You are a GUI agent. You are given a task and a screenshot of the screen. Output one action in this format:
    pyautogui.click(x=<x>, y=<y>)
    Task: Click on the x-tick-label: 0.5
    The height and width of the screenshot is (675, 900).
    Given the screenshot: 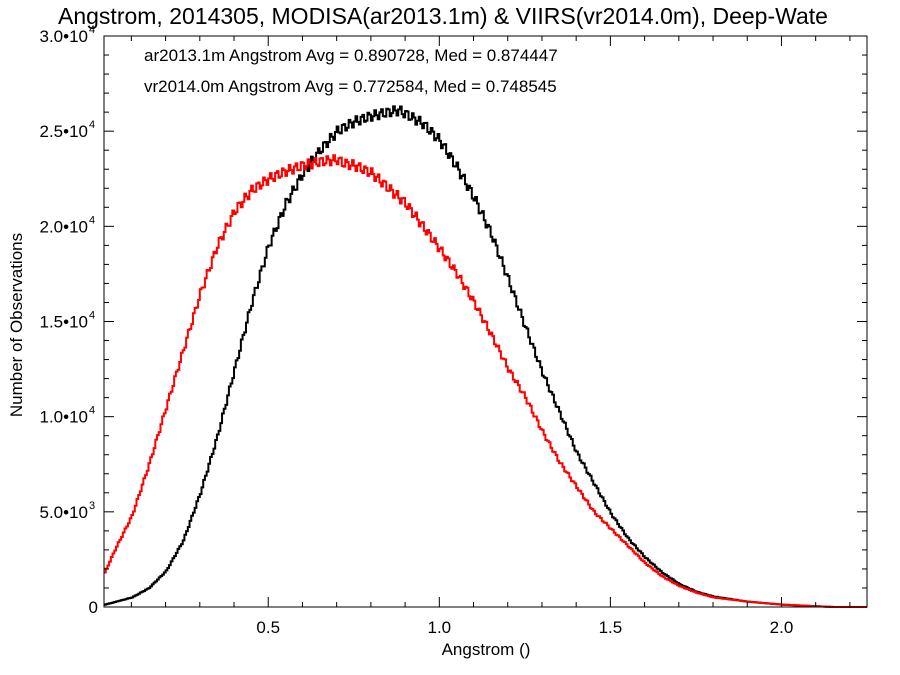 What is the action you would take?
    pyautogui.click(x=268, y=627)
    